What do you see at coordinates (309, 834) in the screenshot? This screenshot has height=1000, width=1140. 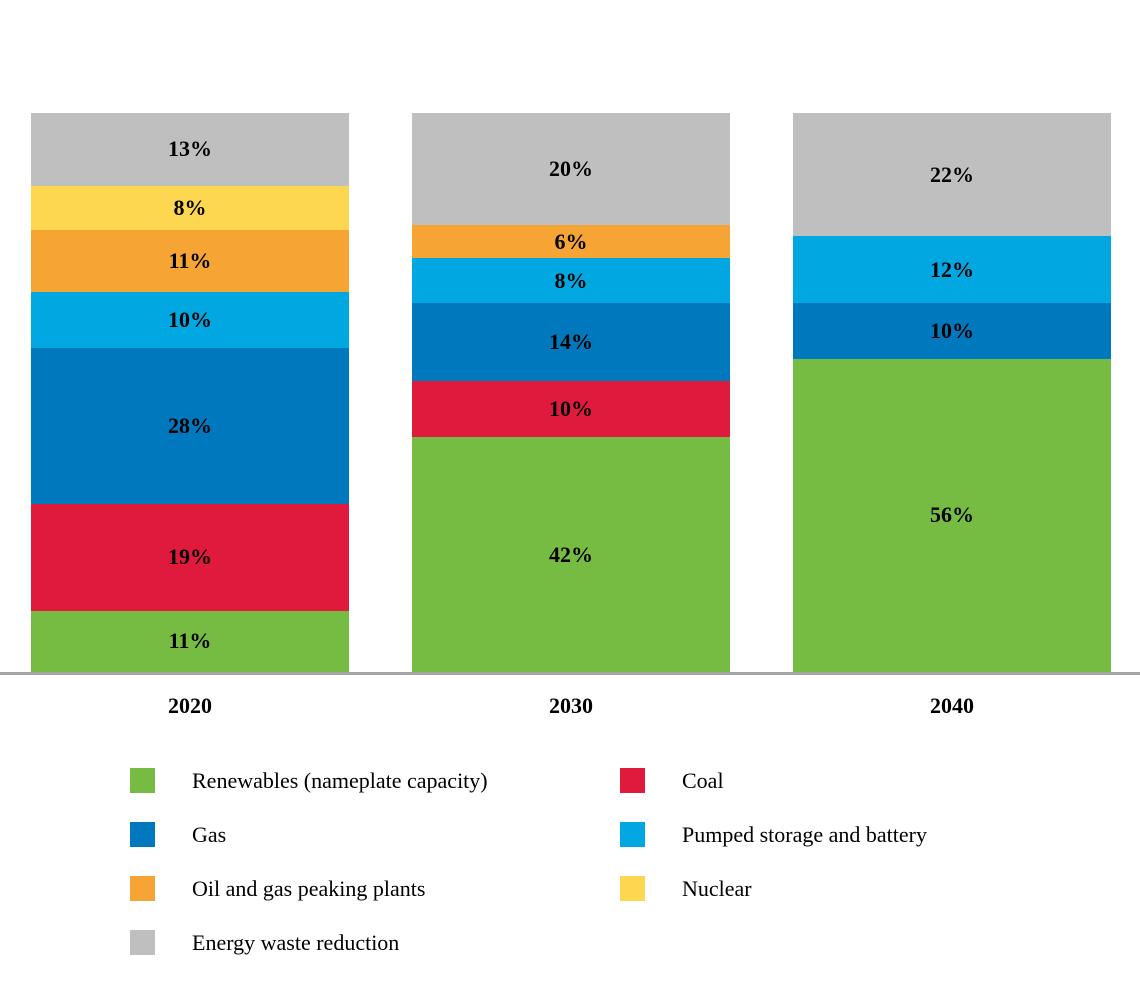 I see `legend-item: Gas` at bounding box center [309, 834].